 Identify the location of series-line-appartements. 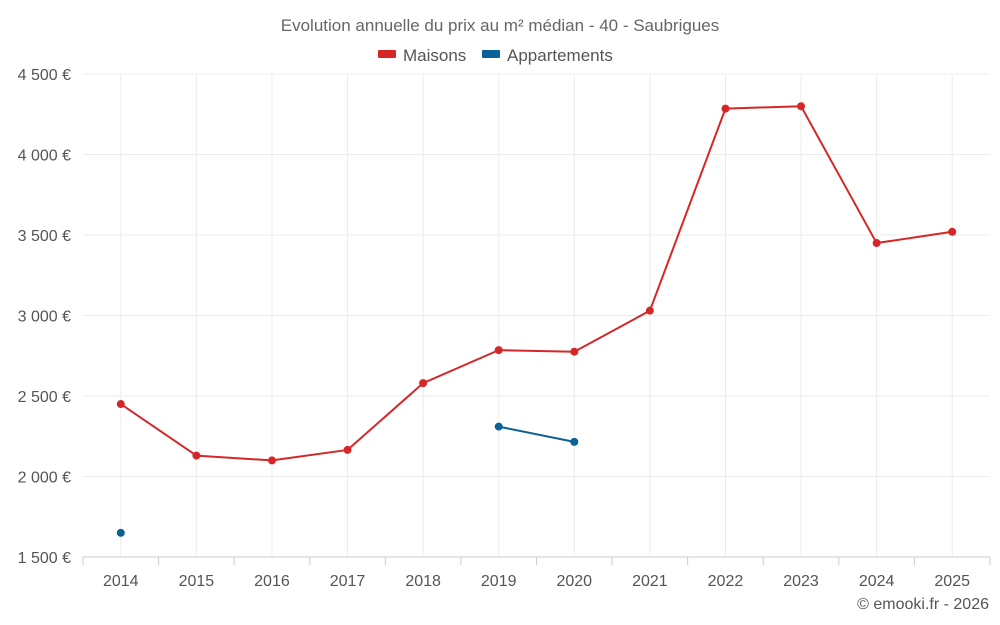
(536, 434).